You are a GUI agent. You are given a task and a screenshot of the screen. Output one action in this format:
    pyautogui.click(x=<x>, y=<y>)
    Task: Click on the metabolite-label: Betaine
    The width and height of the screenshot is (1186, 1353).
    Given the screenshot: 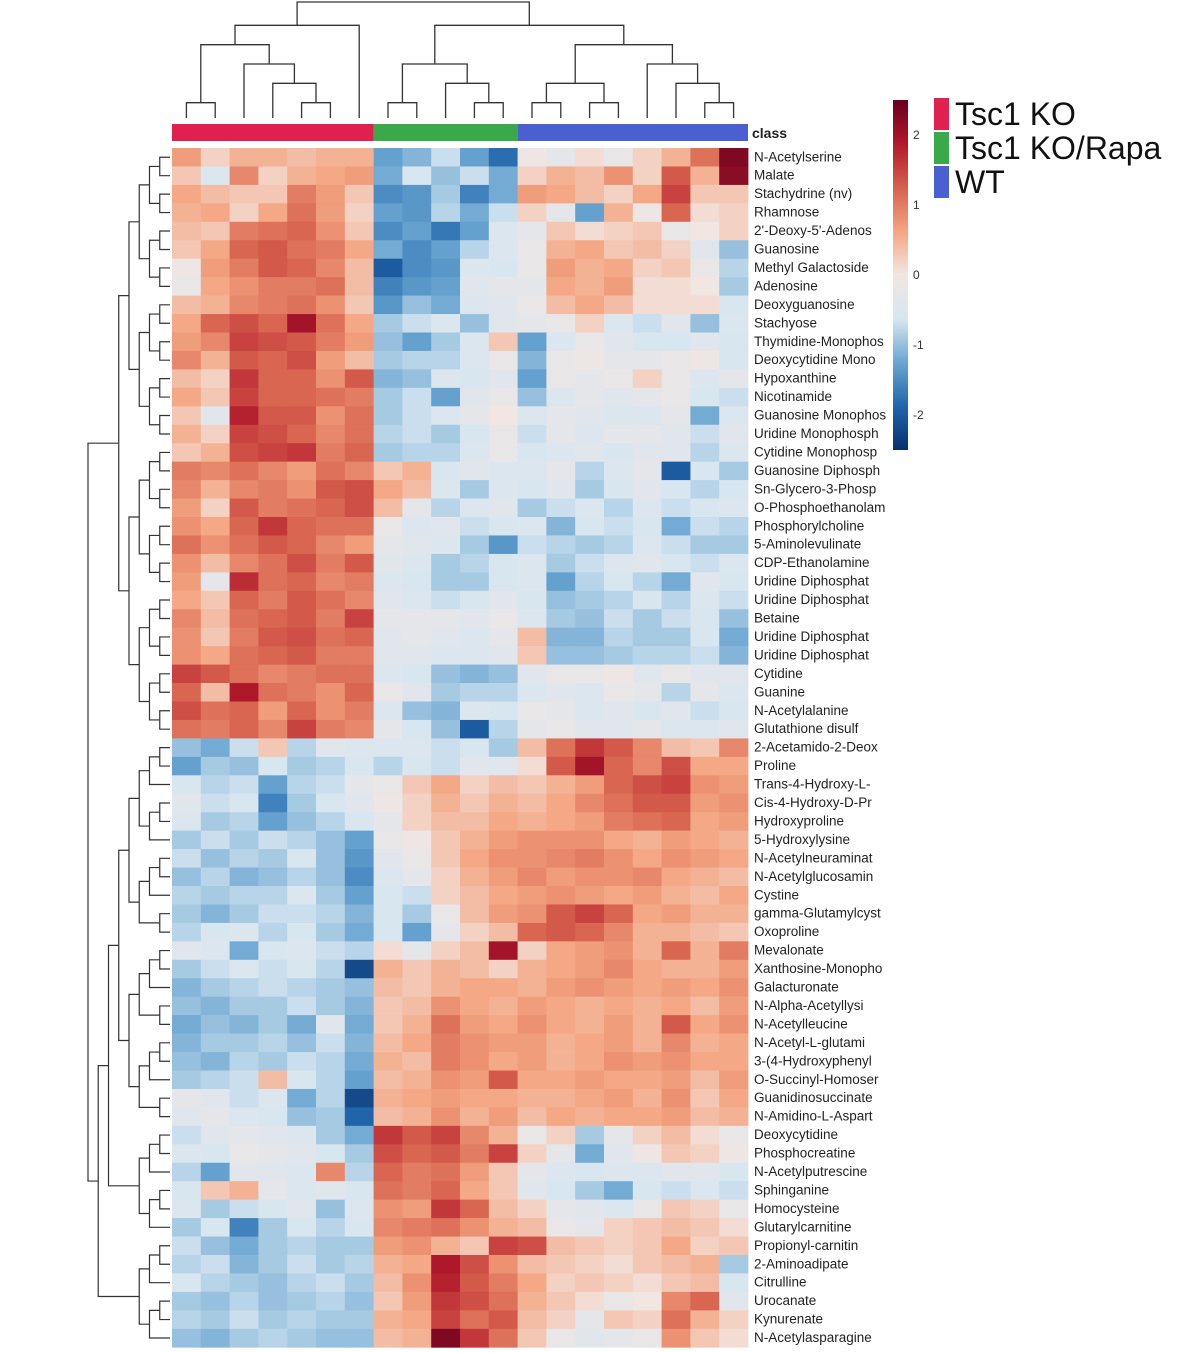 What is the action you would take?
    pyautogui.click(x=777, y=618)
    